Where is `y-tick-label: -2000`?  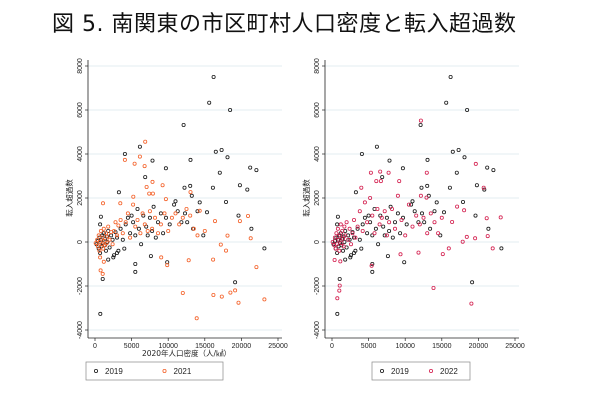 y-tick-label: -2000 is located at coordinates (80, 286).